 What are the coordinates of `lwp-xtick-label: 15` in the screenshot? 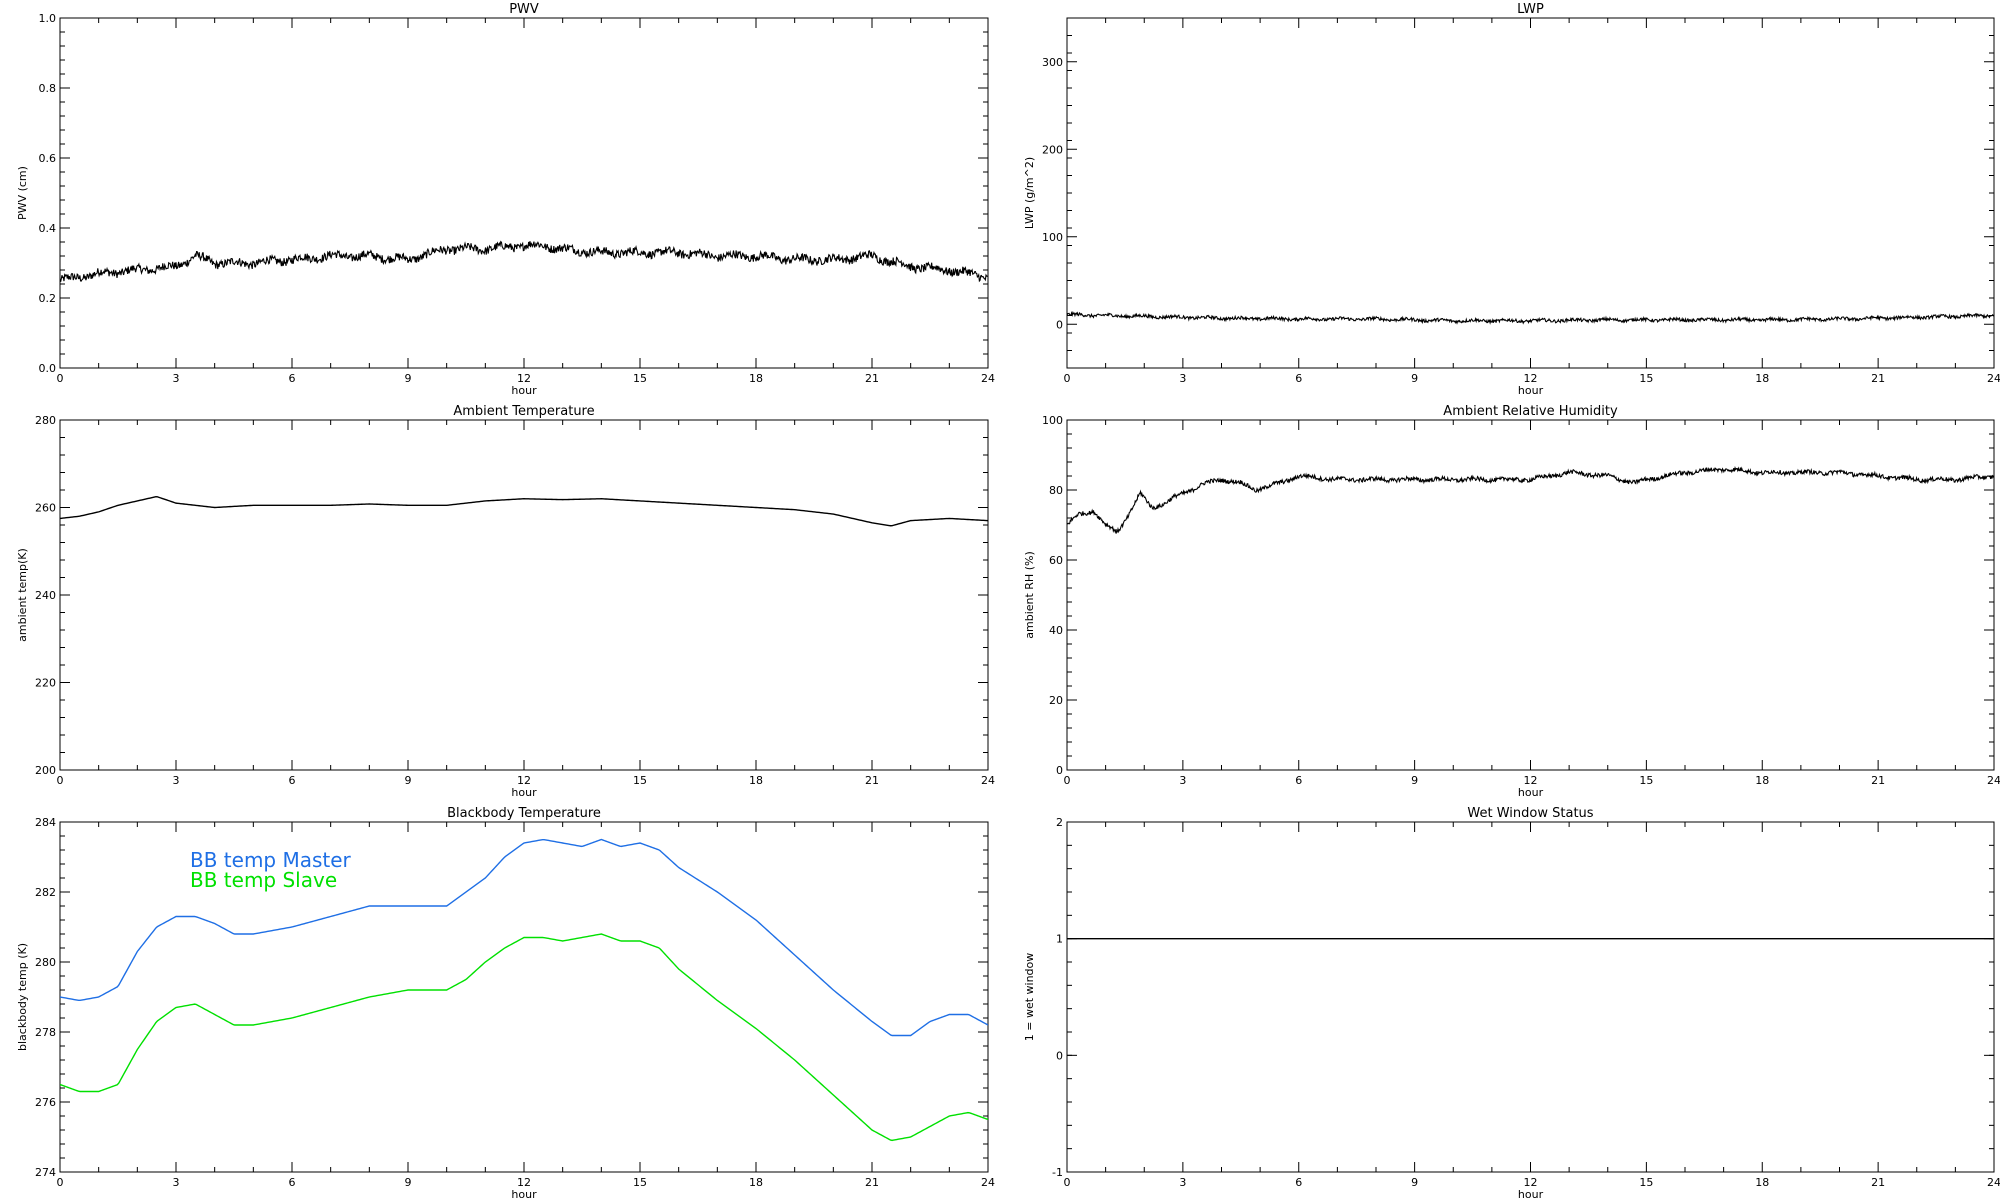 It's located at (1646, 378).